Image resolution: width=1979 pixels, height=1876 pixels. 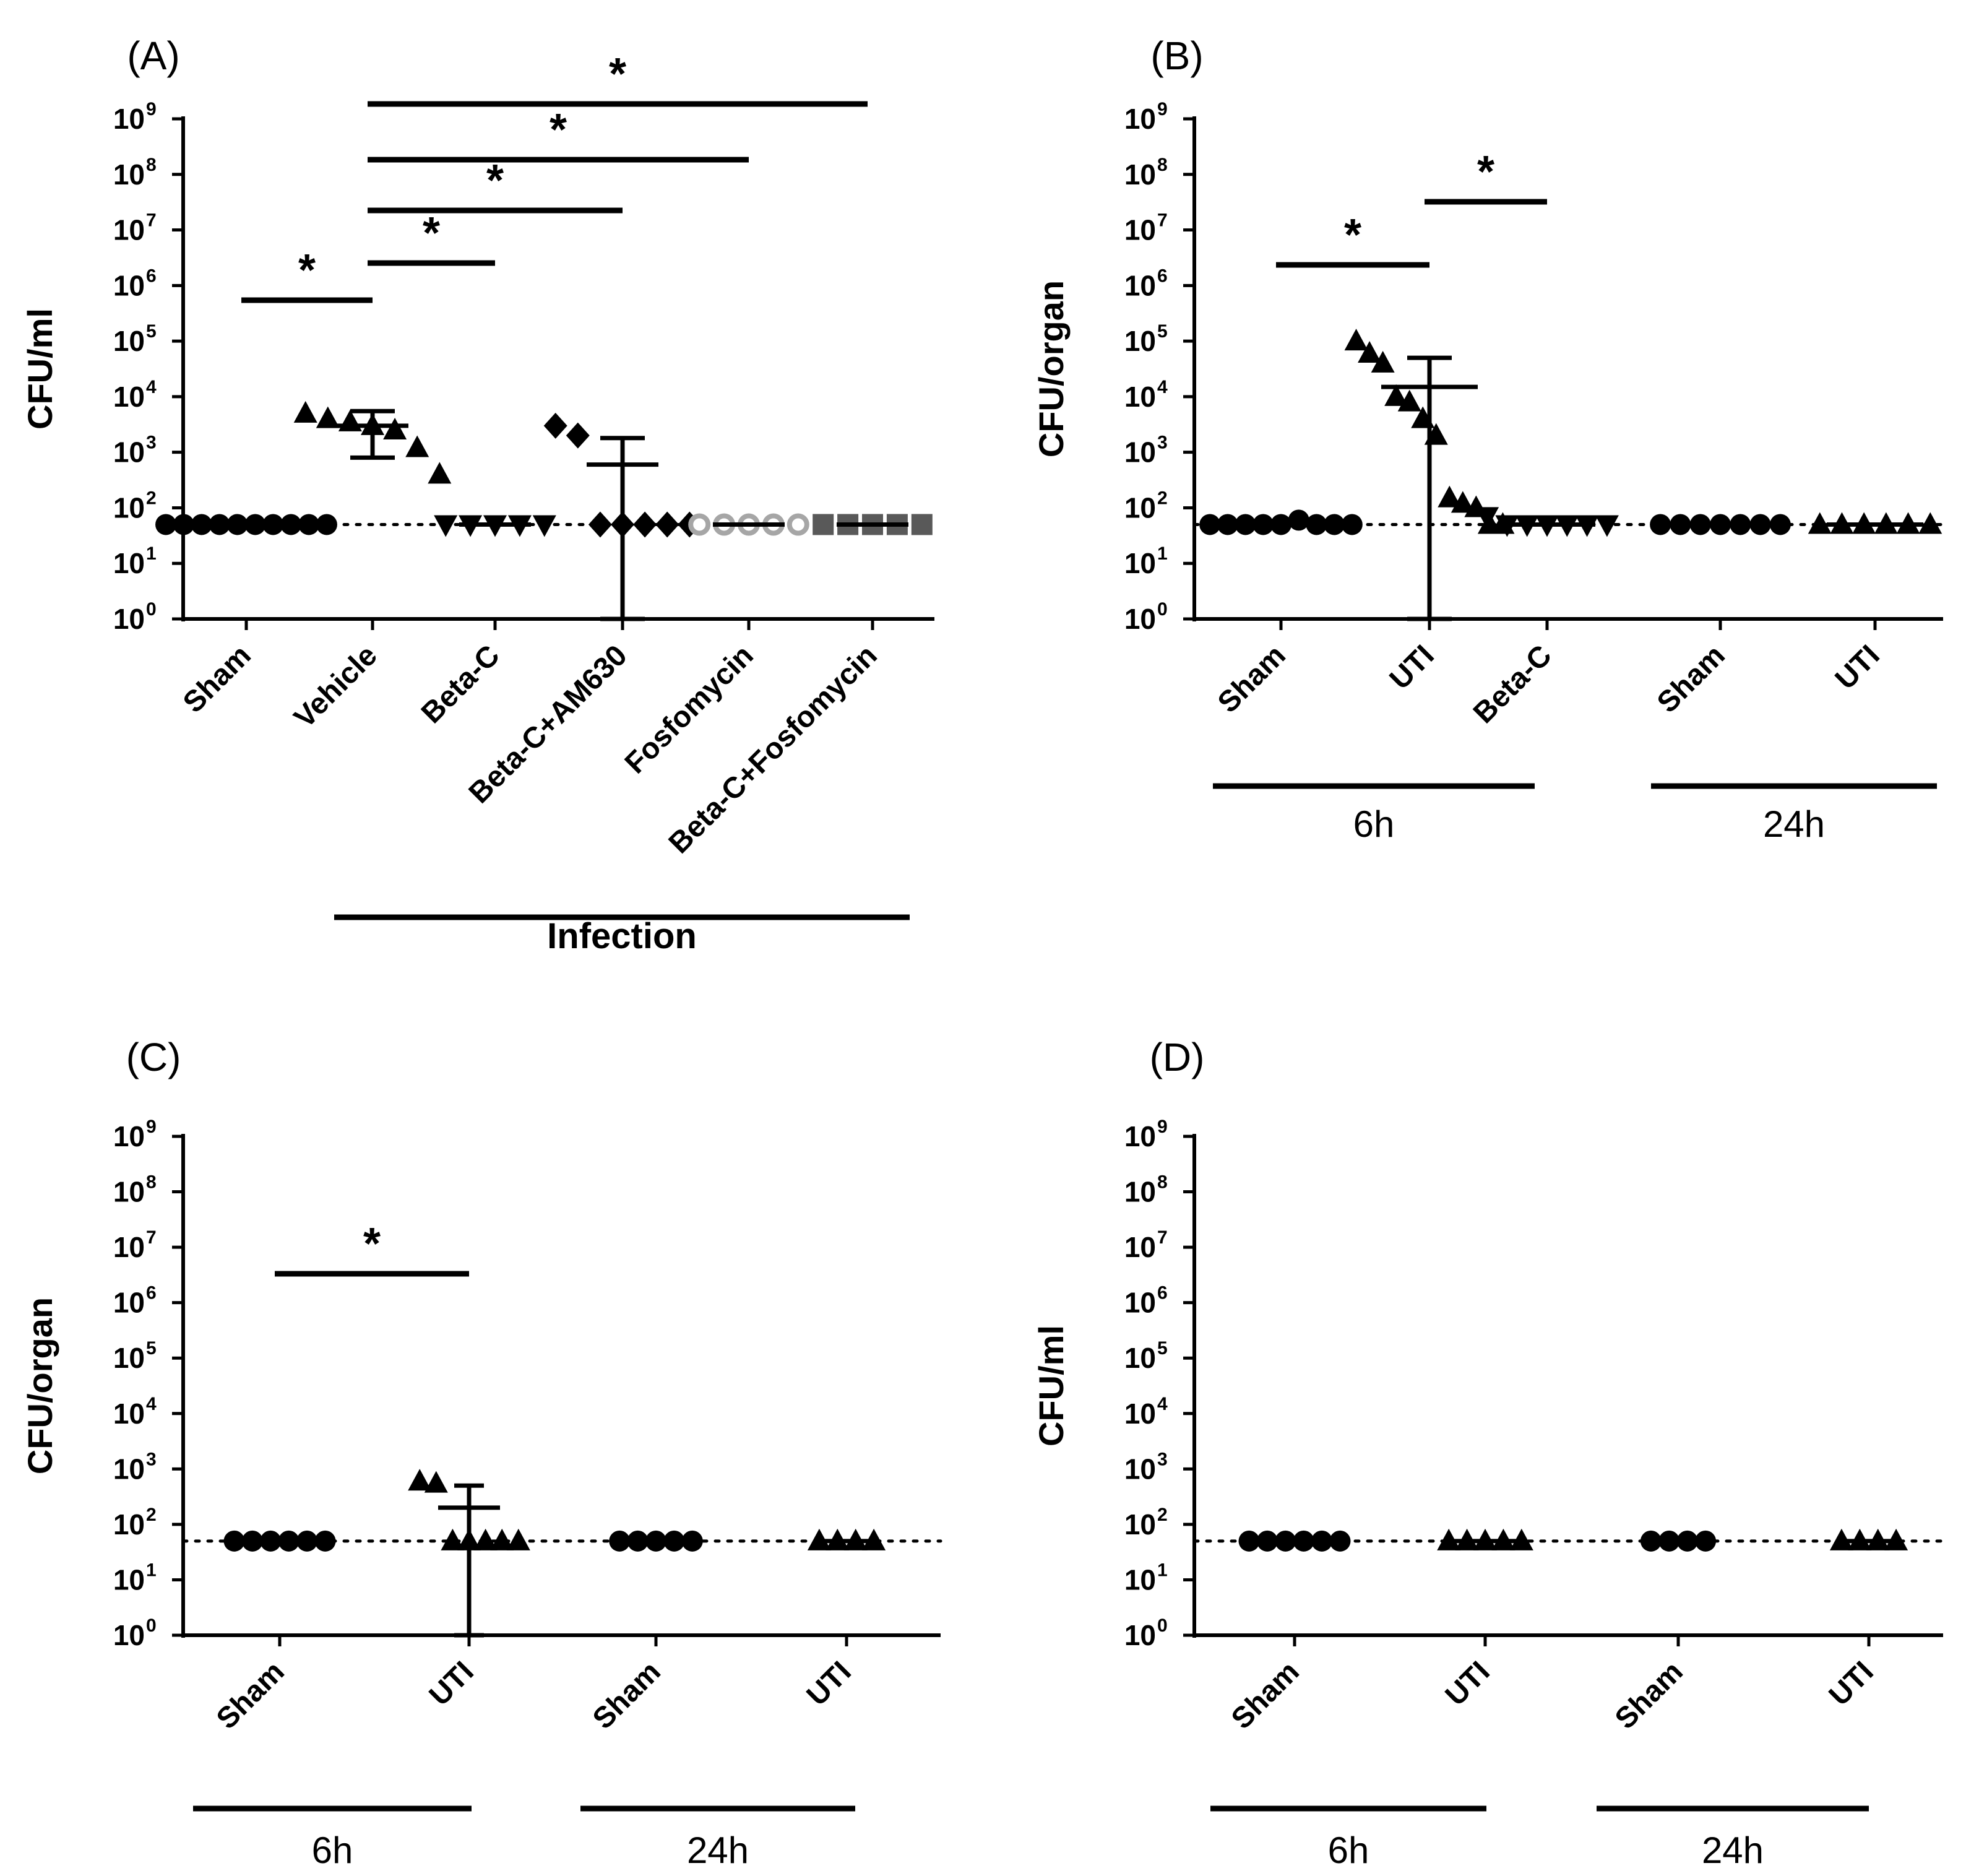 What do you see at coordinates (1794, 824) in the screenshot?
I see `group-label: 24h` at bounding box center [1794, 824].